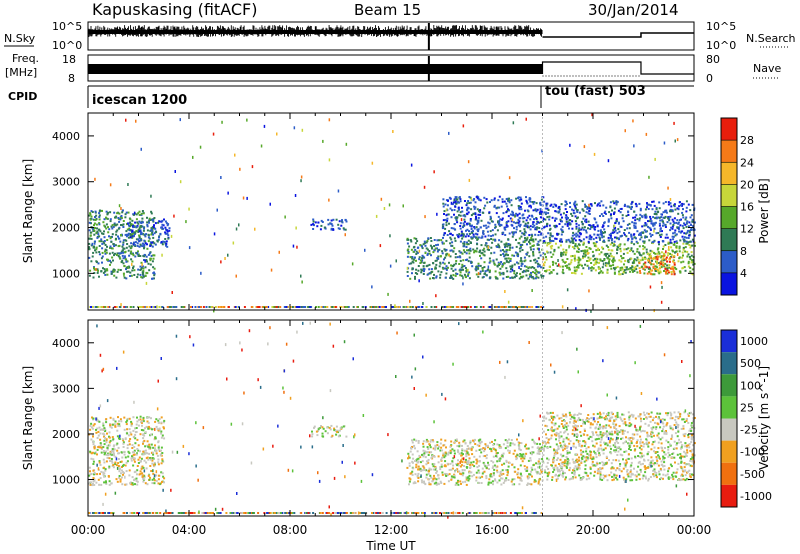 Image resolution: width=800 pixels, height=554 pixels. What do you see at coordinates (66, 136) in the screenshot?
I see `y-tick-label: 4000` at bounding box center [66, 136].